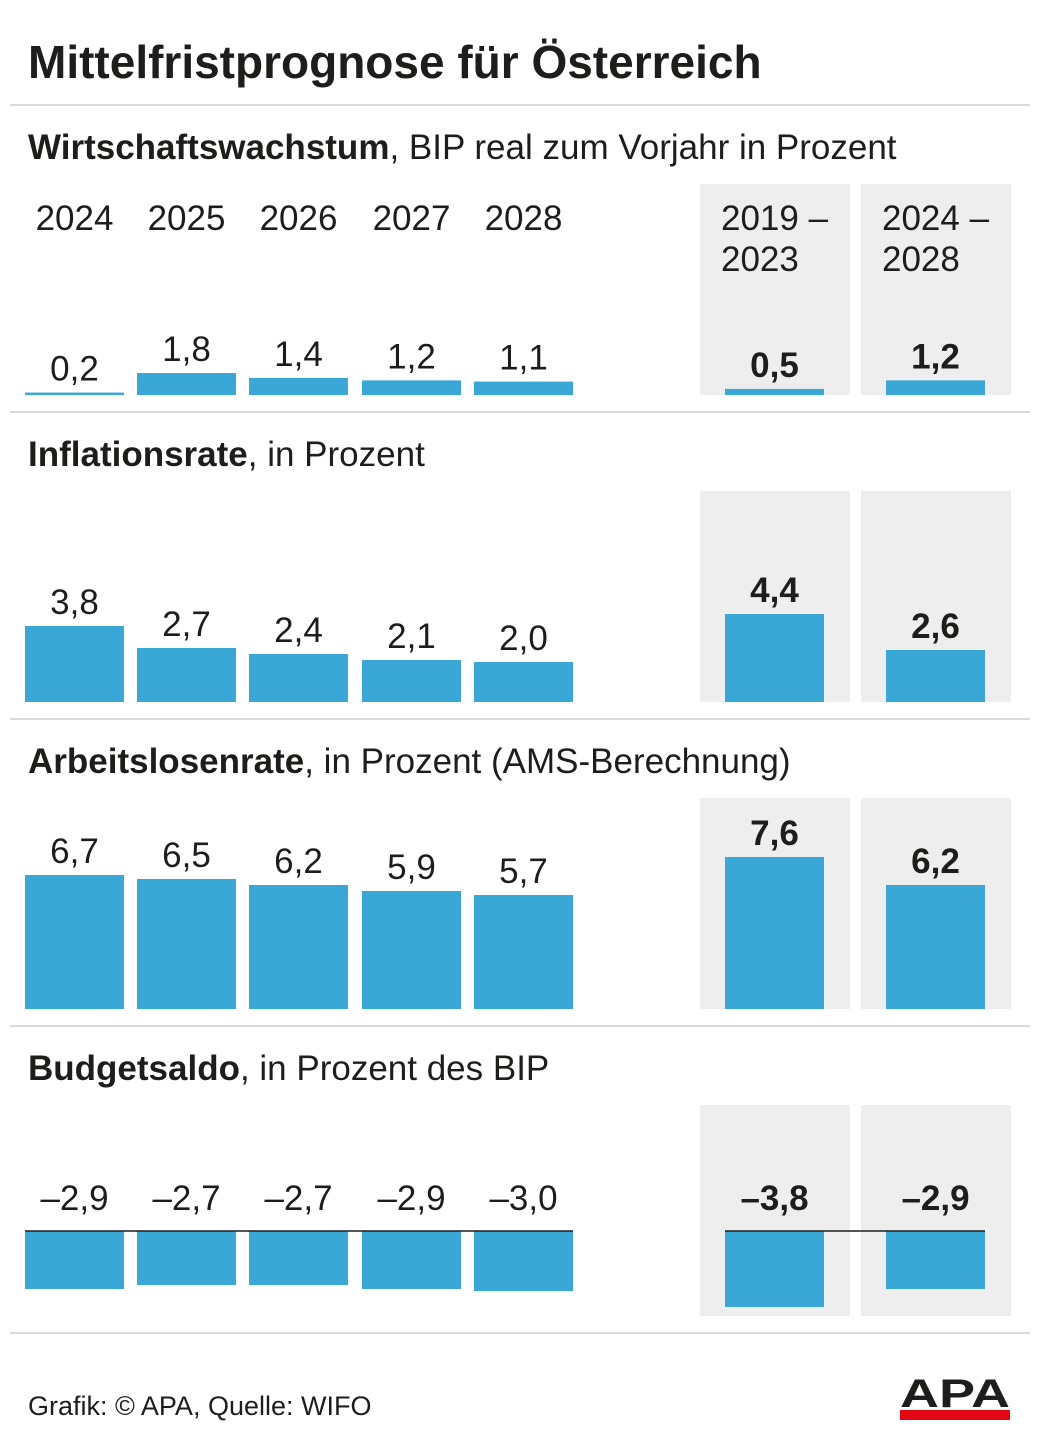  Describe the element at coordinates (936, 218) in the screenshot. I see `average-period-label: 2024 –` at that location.